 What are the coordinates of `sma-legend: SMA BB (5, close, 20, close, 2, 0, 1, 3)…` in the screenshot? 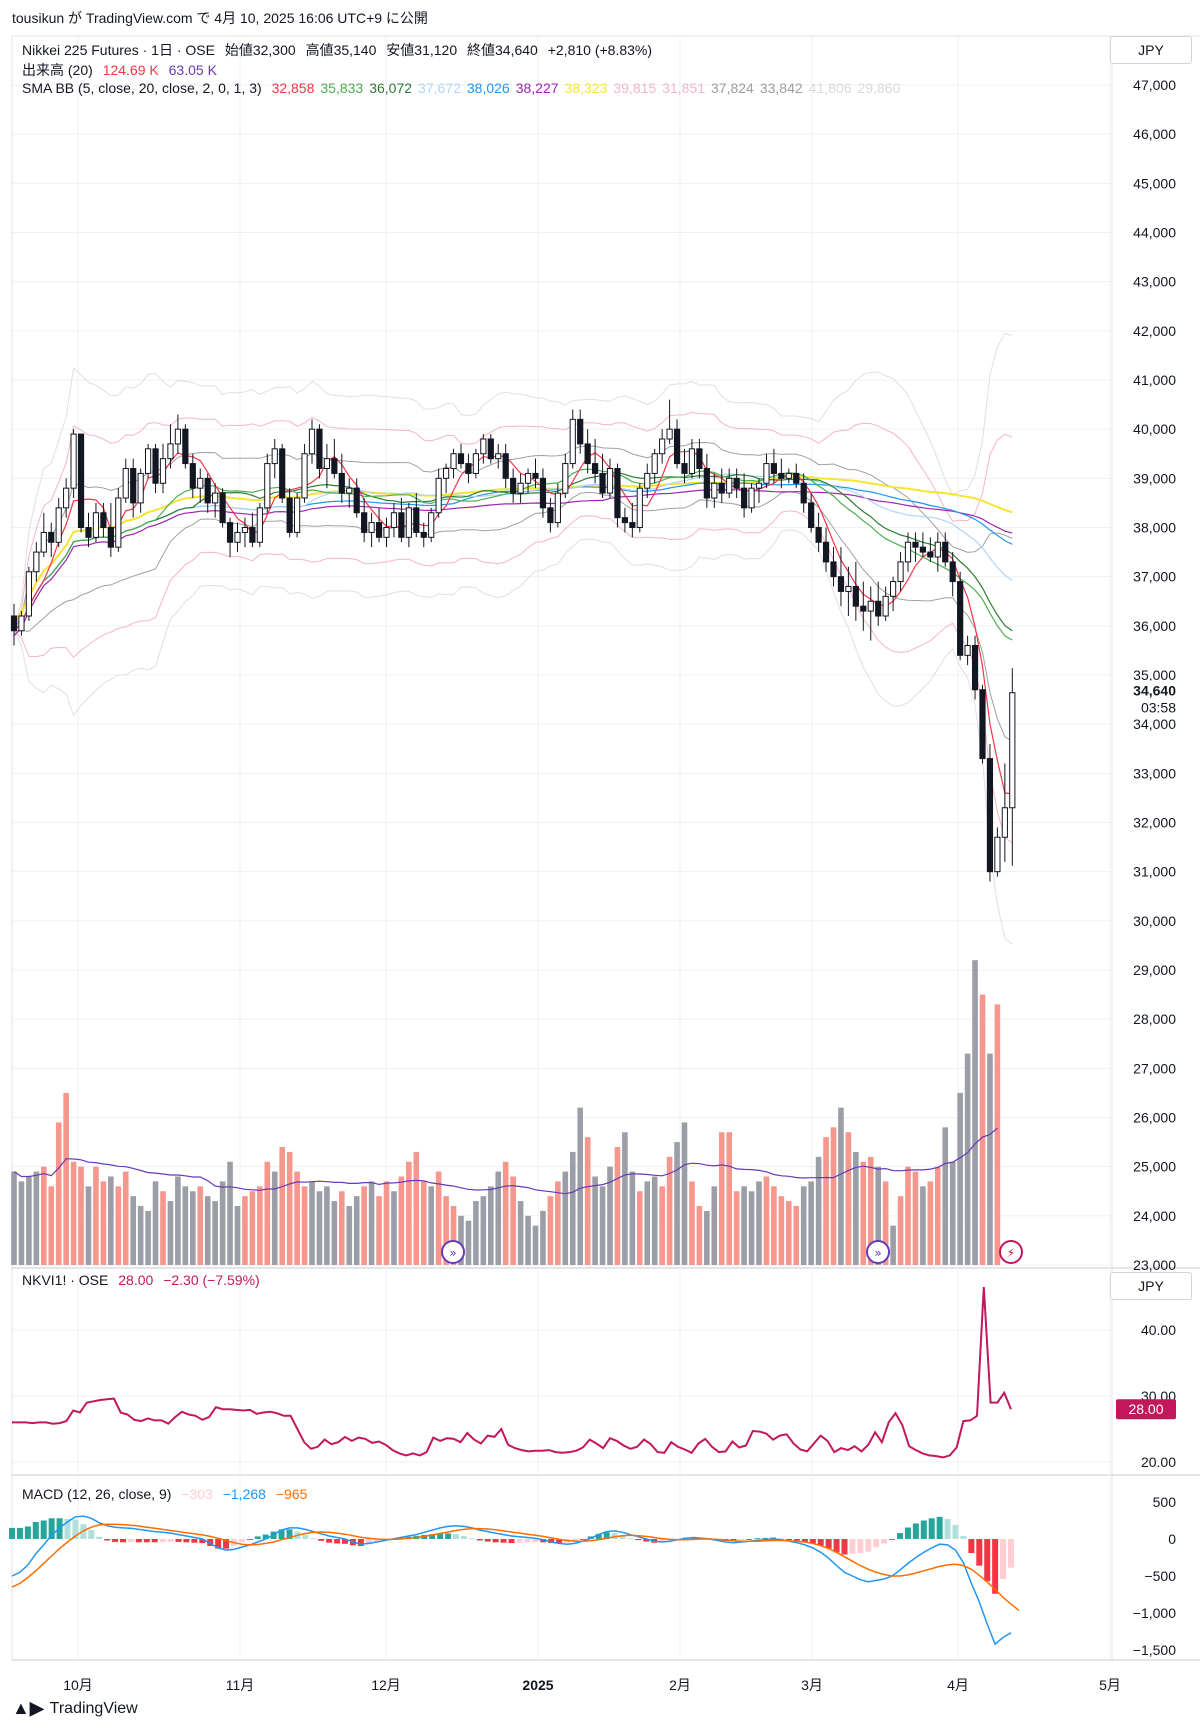 It's located at (467, 88).